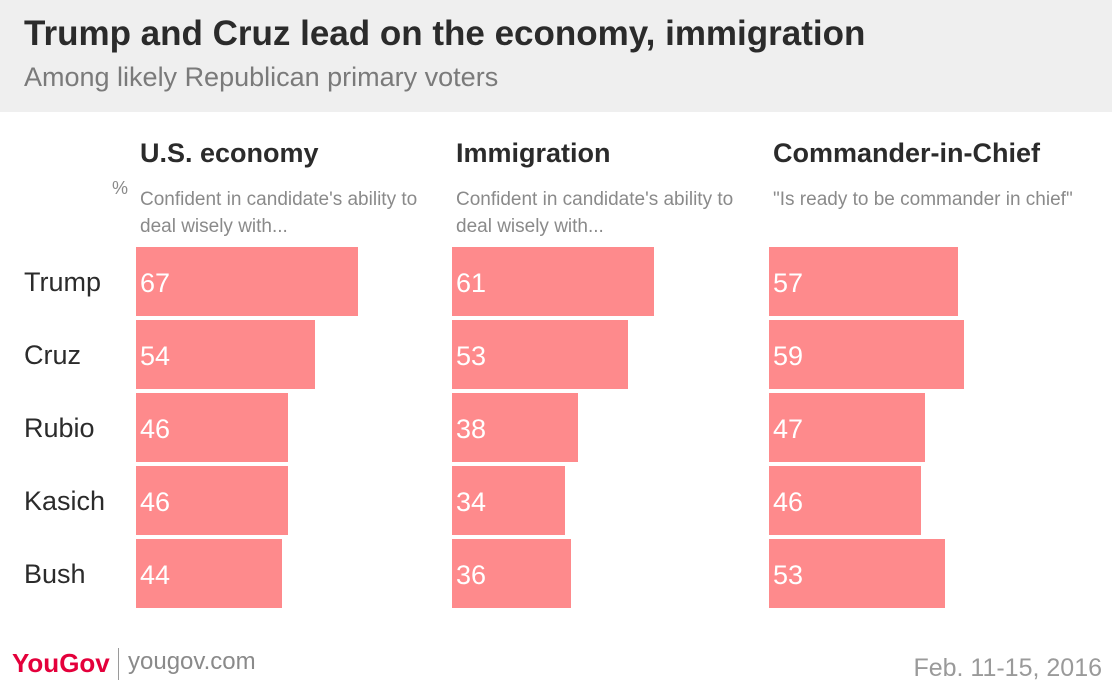 This screenshot has height=692, width=1112. What do you see at coordinates (471, 283) in the screenshot?
I see `bar-value-label: 61` at bounding box center [471, 283].